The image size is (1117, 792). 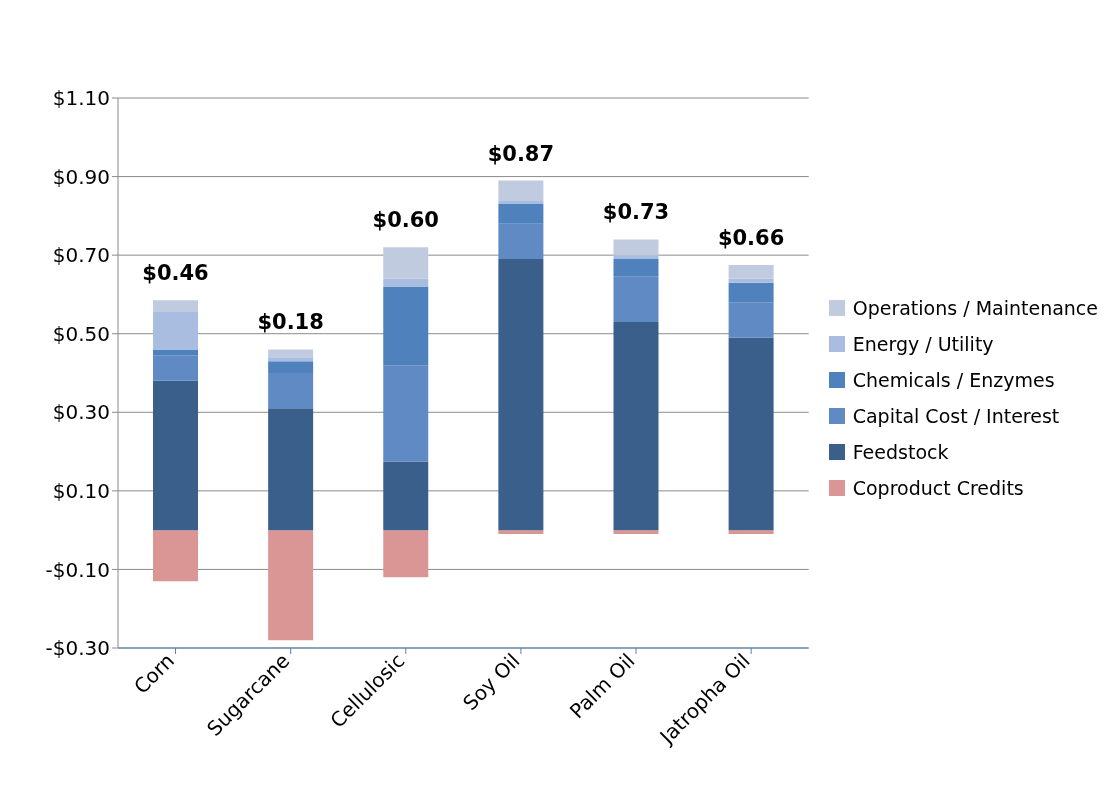 What do you see at coordinates (81, 176) in the screenshot?
I see `y-tick-label: $0.90` at bounding box center [81, 176].